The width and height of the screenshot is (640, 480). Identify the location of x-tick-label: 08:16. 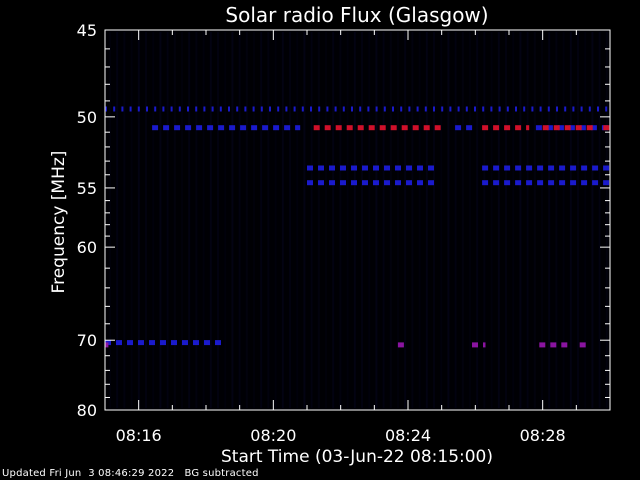
(139, 435).